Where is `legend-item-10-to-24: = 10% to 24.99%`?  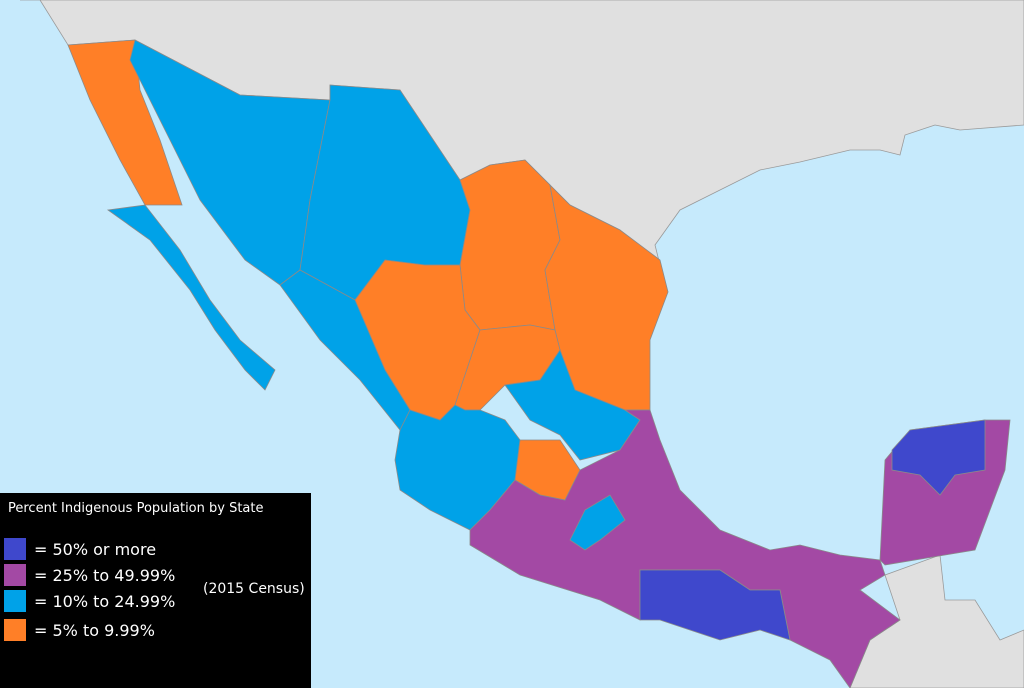 legend-item-10-to-24: = 10% to 24.99% is located at coordinates (89, 601).